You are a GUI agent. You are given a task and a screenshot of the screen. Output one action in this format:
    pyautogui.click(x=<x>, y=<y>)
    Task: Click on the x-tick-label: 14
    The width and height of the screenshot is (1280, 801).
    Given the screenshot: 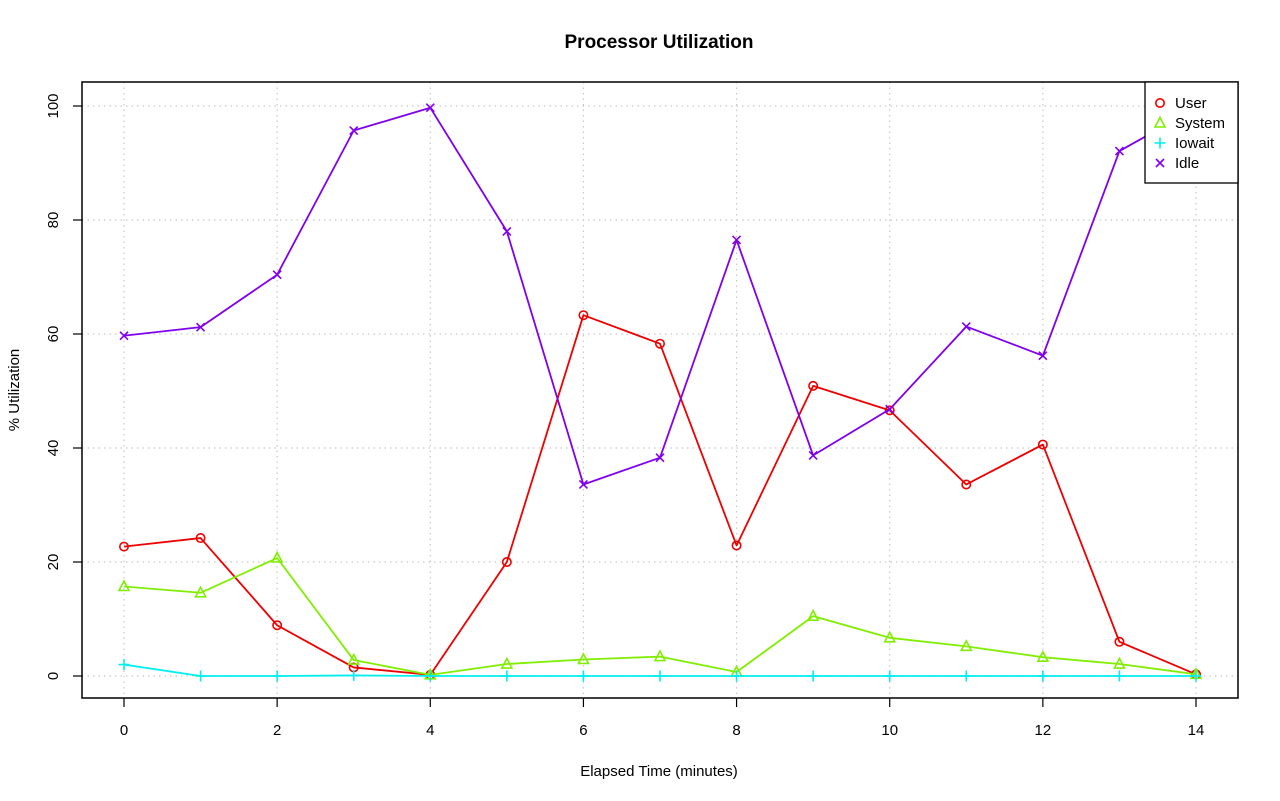 What is the action you would take?
    pyautogui.click(x=1196, y=730)
    